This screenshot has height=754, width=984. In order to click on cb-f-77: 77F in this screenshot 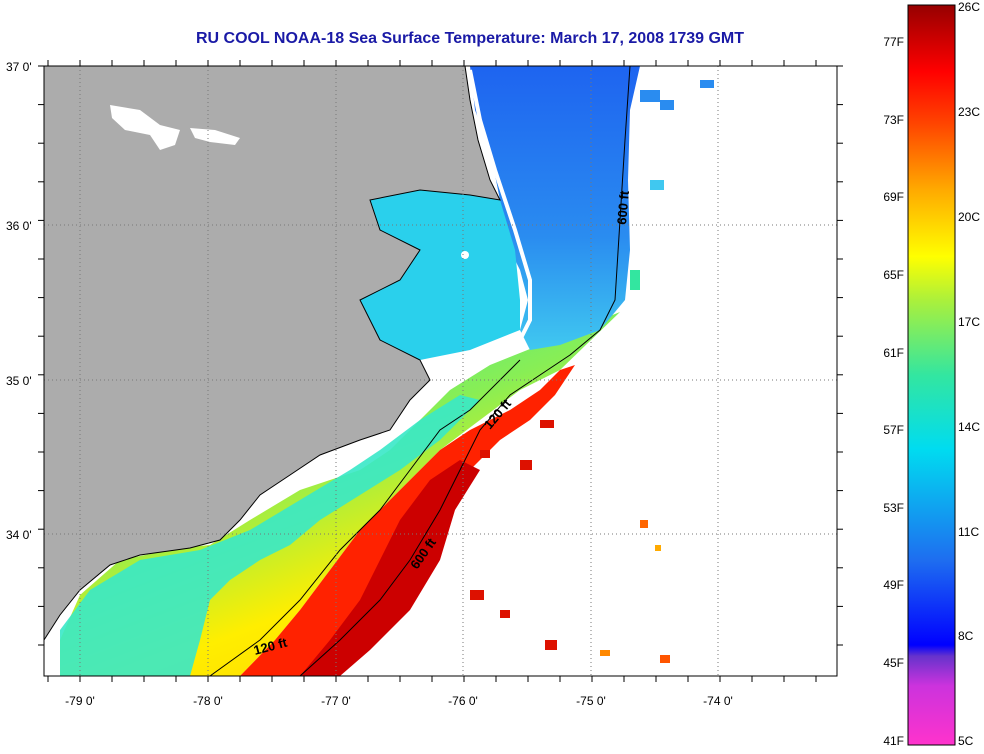, I will do `click(893, 42)`.